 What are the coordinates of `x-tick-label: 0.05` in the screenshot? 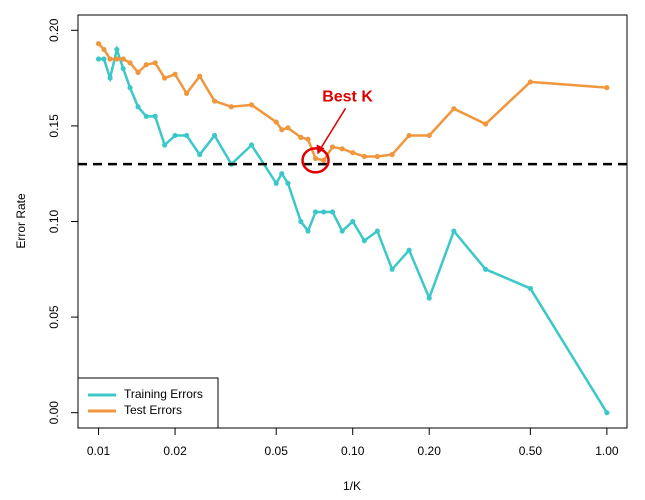 It's located at (277, 451).